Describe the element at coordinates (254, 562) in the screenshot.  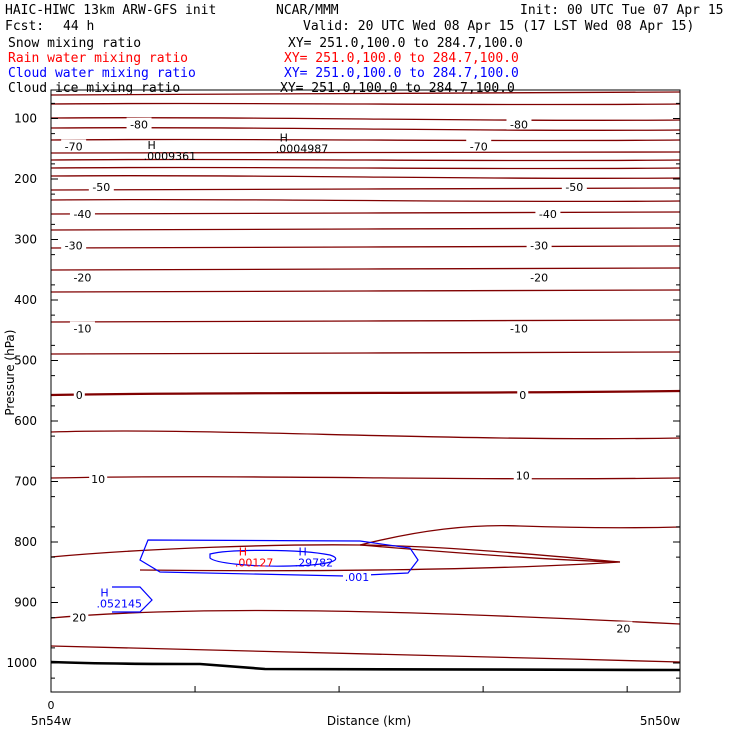
I see `high-value-label: .00127` at that location.